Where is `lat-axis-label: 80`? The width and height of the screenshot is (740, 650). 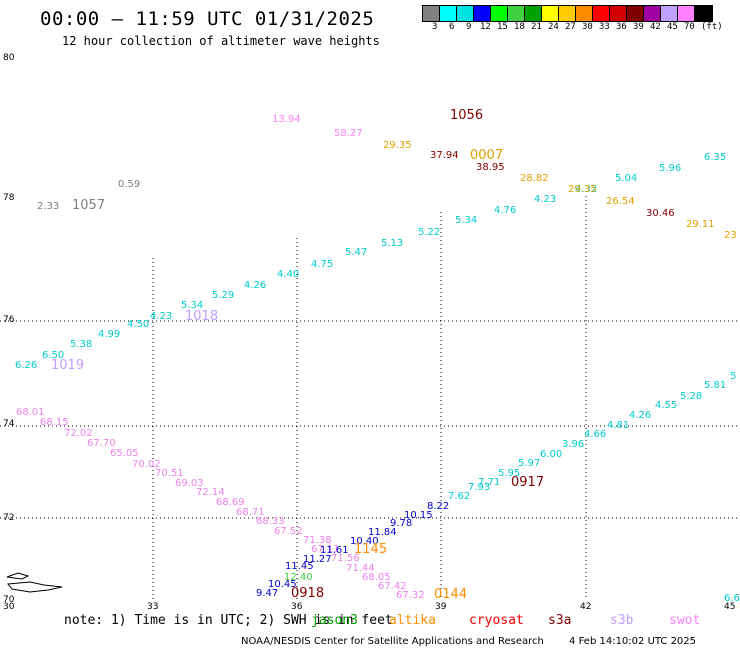 lat-axis-label: 80 is located at coordinates (9, 58).